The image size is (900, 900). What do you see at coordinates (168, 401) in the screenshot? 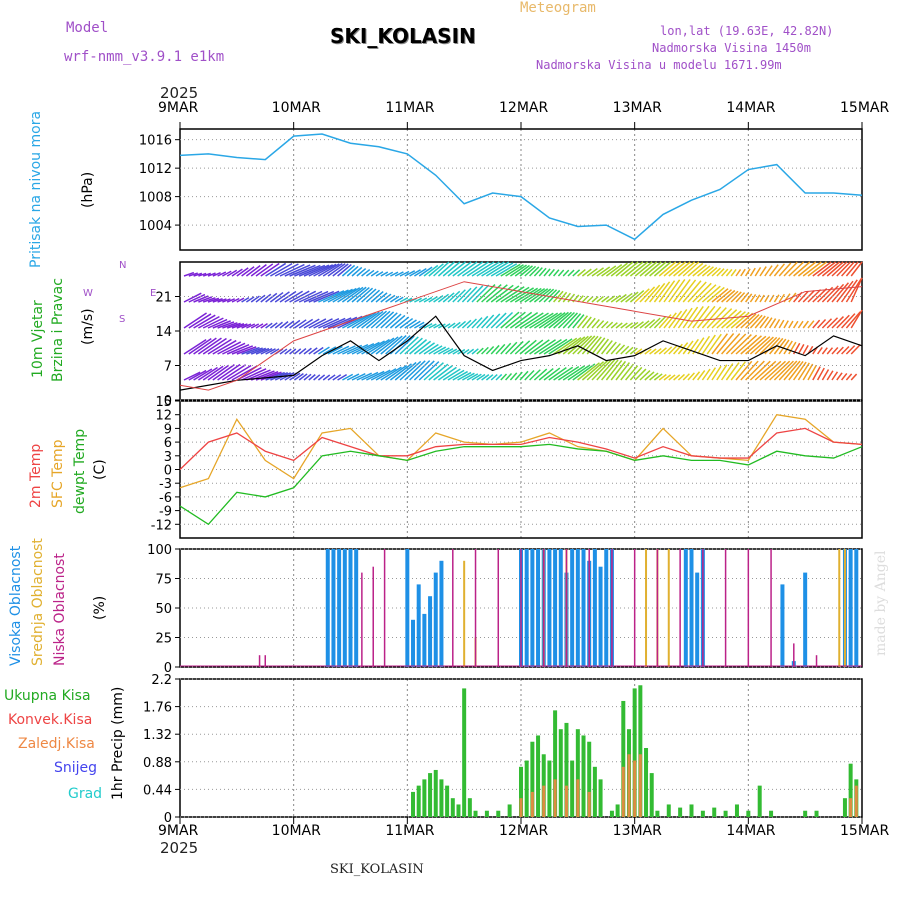
I see `y-tick-label: 0` at bounding box center [168, 401].